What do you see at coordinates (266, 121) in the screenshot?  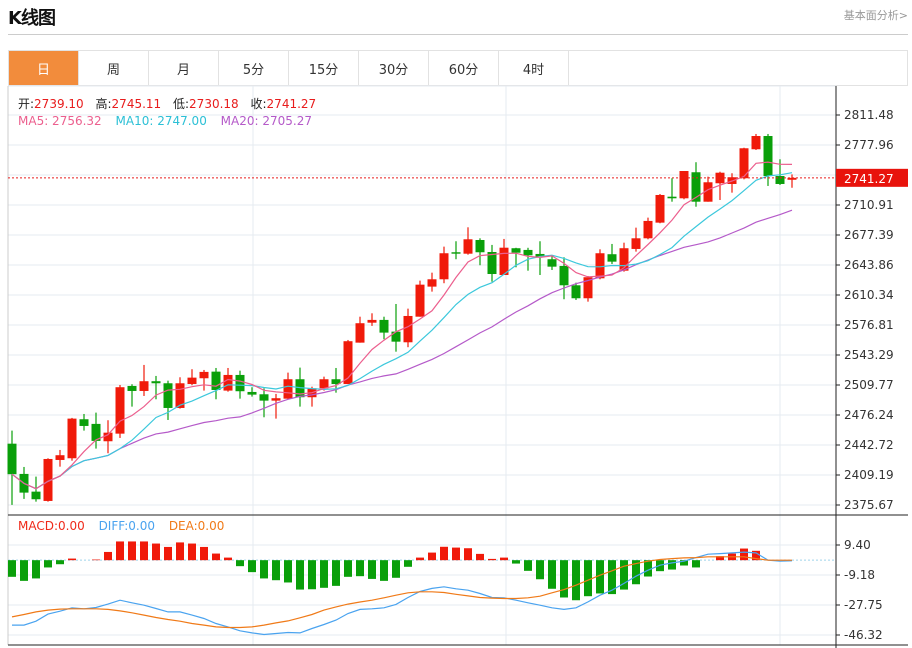 I see `ma20-legend: MA20: 2705.27` at bounding box center [266, 121].